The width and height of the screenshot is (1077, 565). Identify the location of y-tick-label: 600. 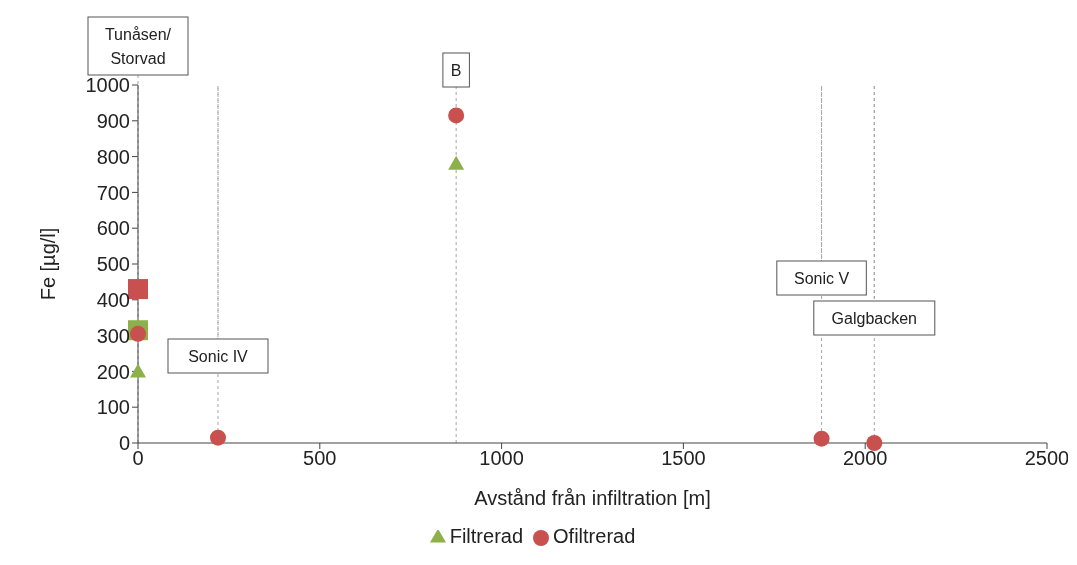
(113, 228).